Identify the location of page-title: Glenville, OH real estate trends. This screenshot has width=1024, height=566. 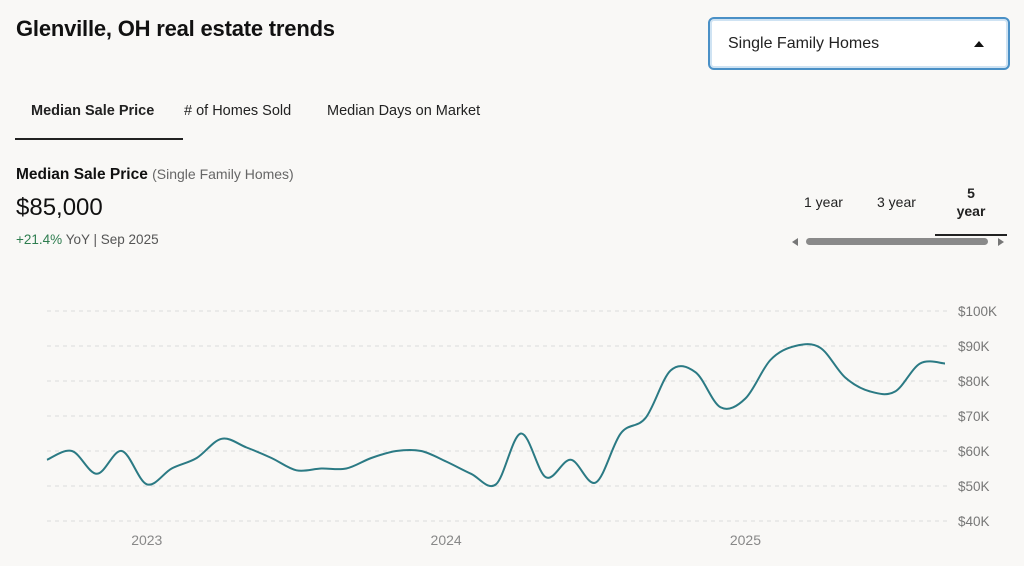
(175, 28).